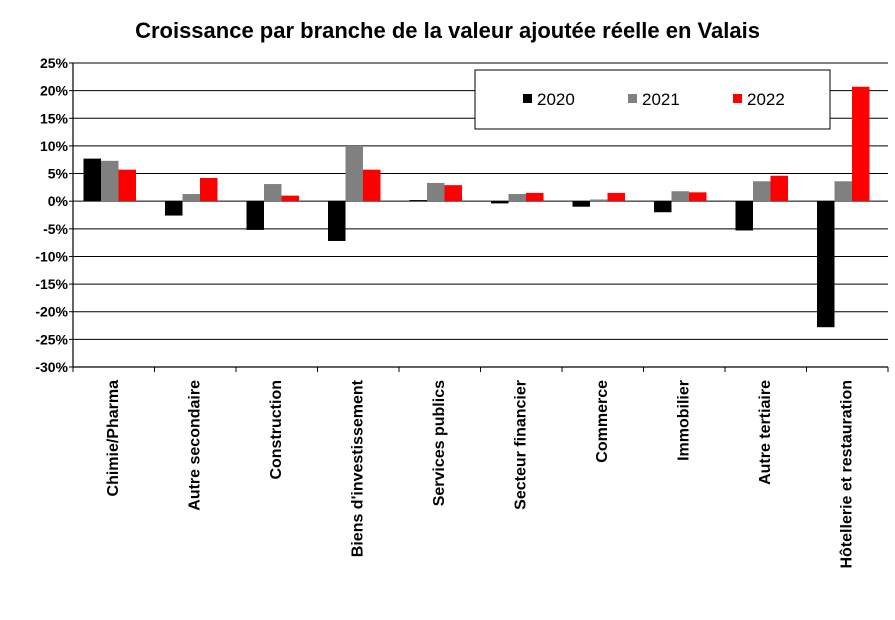  I want to click on x-tick-label: Construction, so click(276, 430).